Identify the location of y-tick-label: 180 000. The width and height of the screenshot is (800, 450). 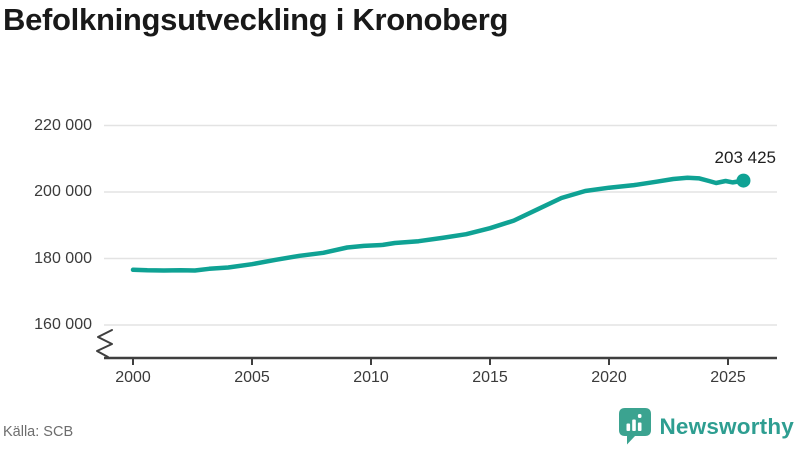
(63, 258).